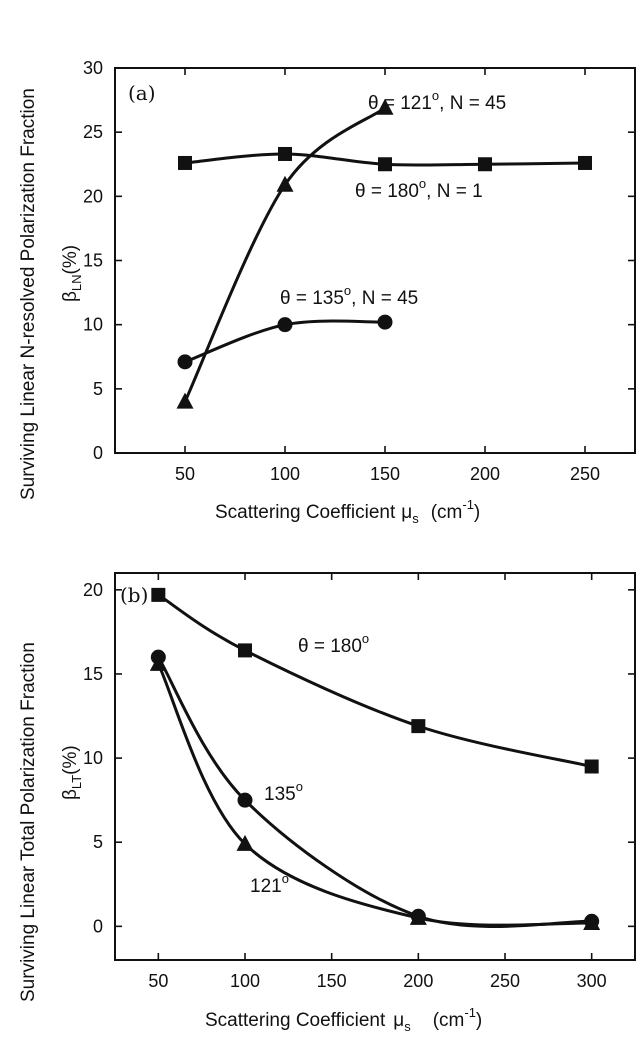  I want to click on x-axis-title-b: Scattering Coefficient μs (cm-1), so click(343, 1019).